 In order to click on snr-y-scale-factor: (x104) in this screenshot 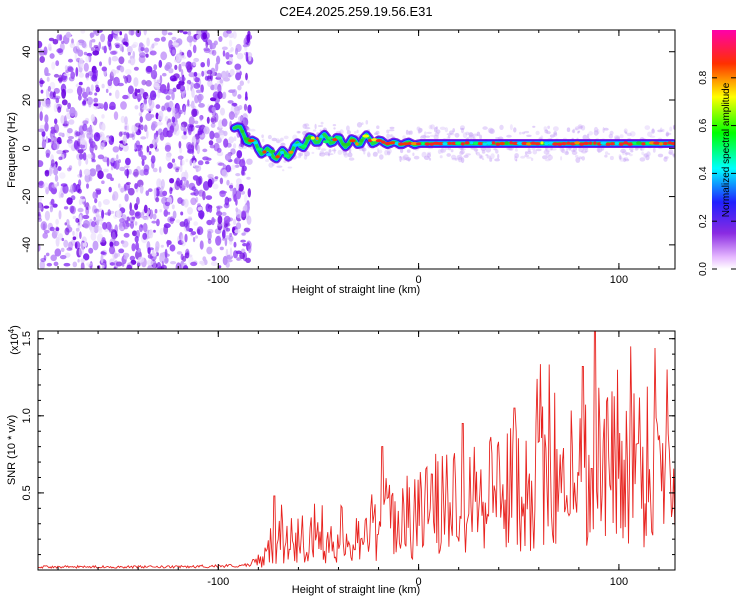, I will do `click(14, 340)`.